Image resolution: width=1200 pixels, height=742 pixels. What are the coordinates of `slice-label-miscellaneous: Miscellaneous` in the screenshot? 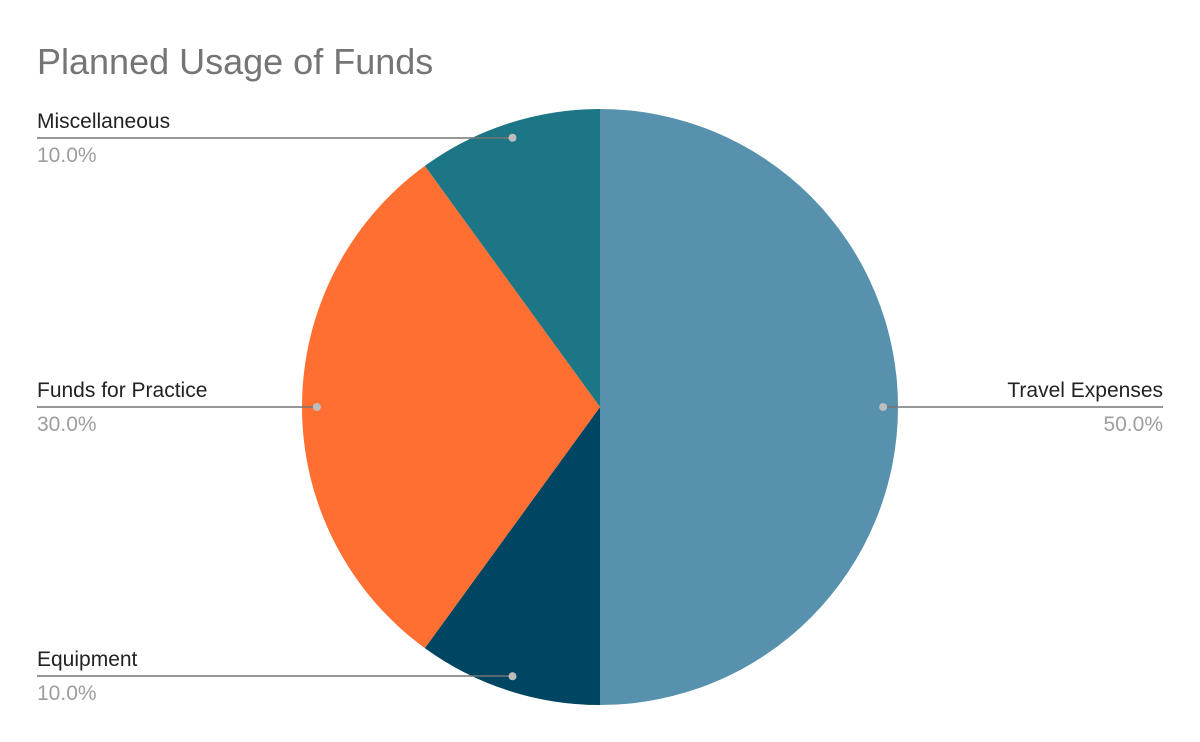 It's located at (103, 121).